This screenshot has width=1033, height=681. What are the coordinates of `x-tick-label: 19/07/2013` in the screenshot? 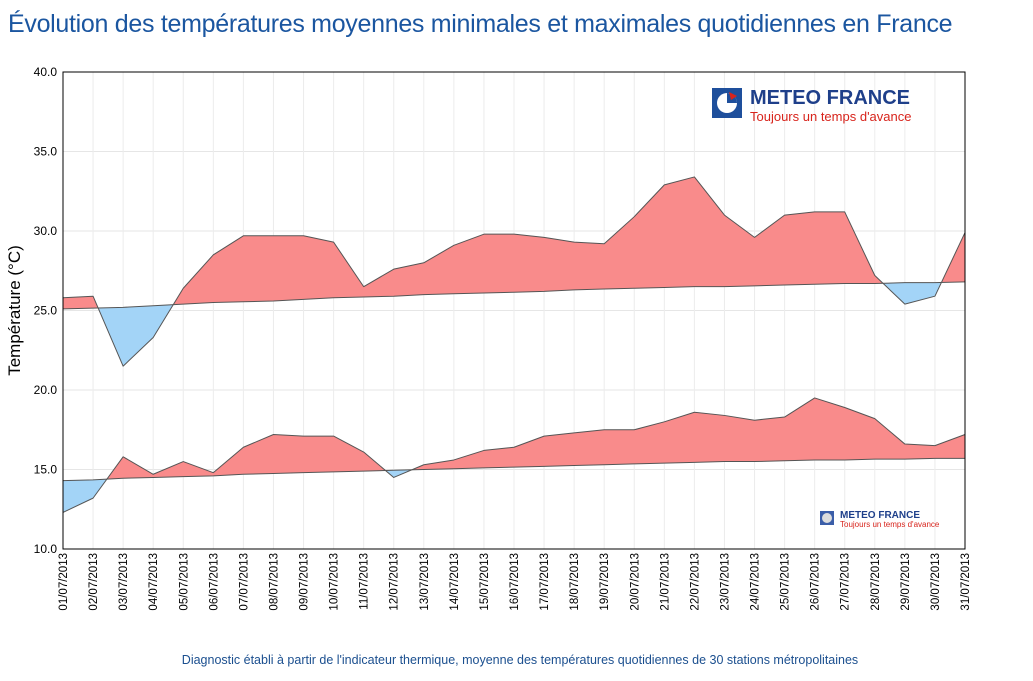 It's located at (605, 582).